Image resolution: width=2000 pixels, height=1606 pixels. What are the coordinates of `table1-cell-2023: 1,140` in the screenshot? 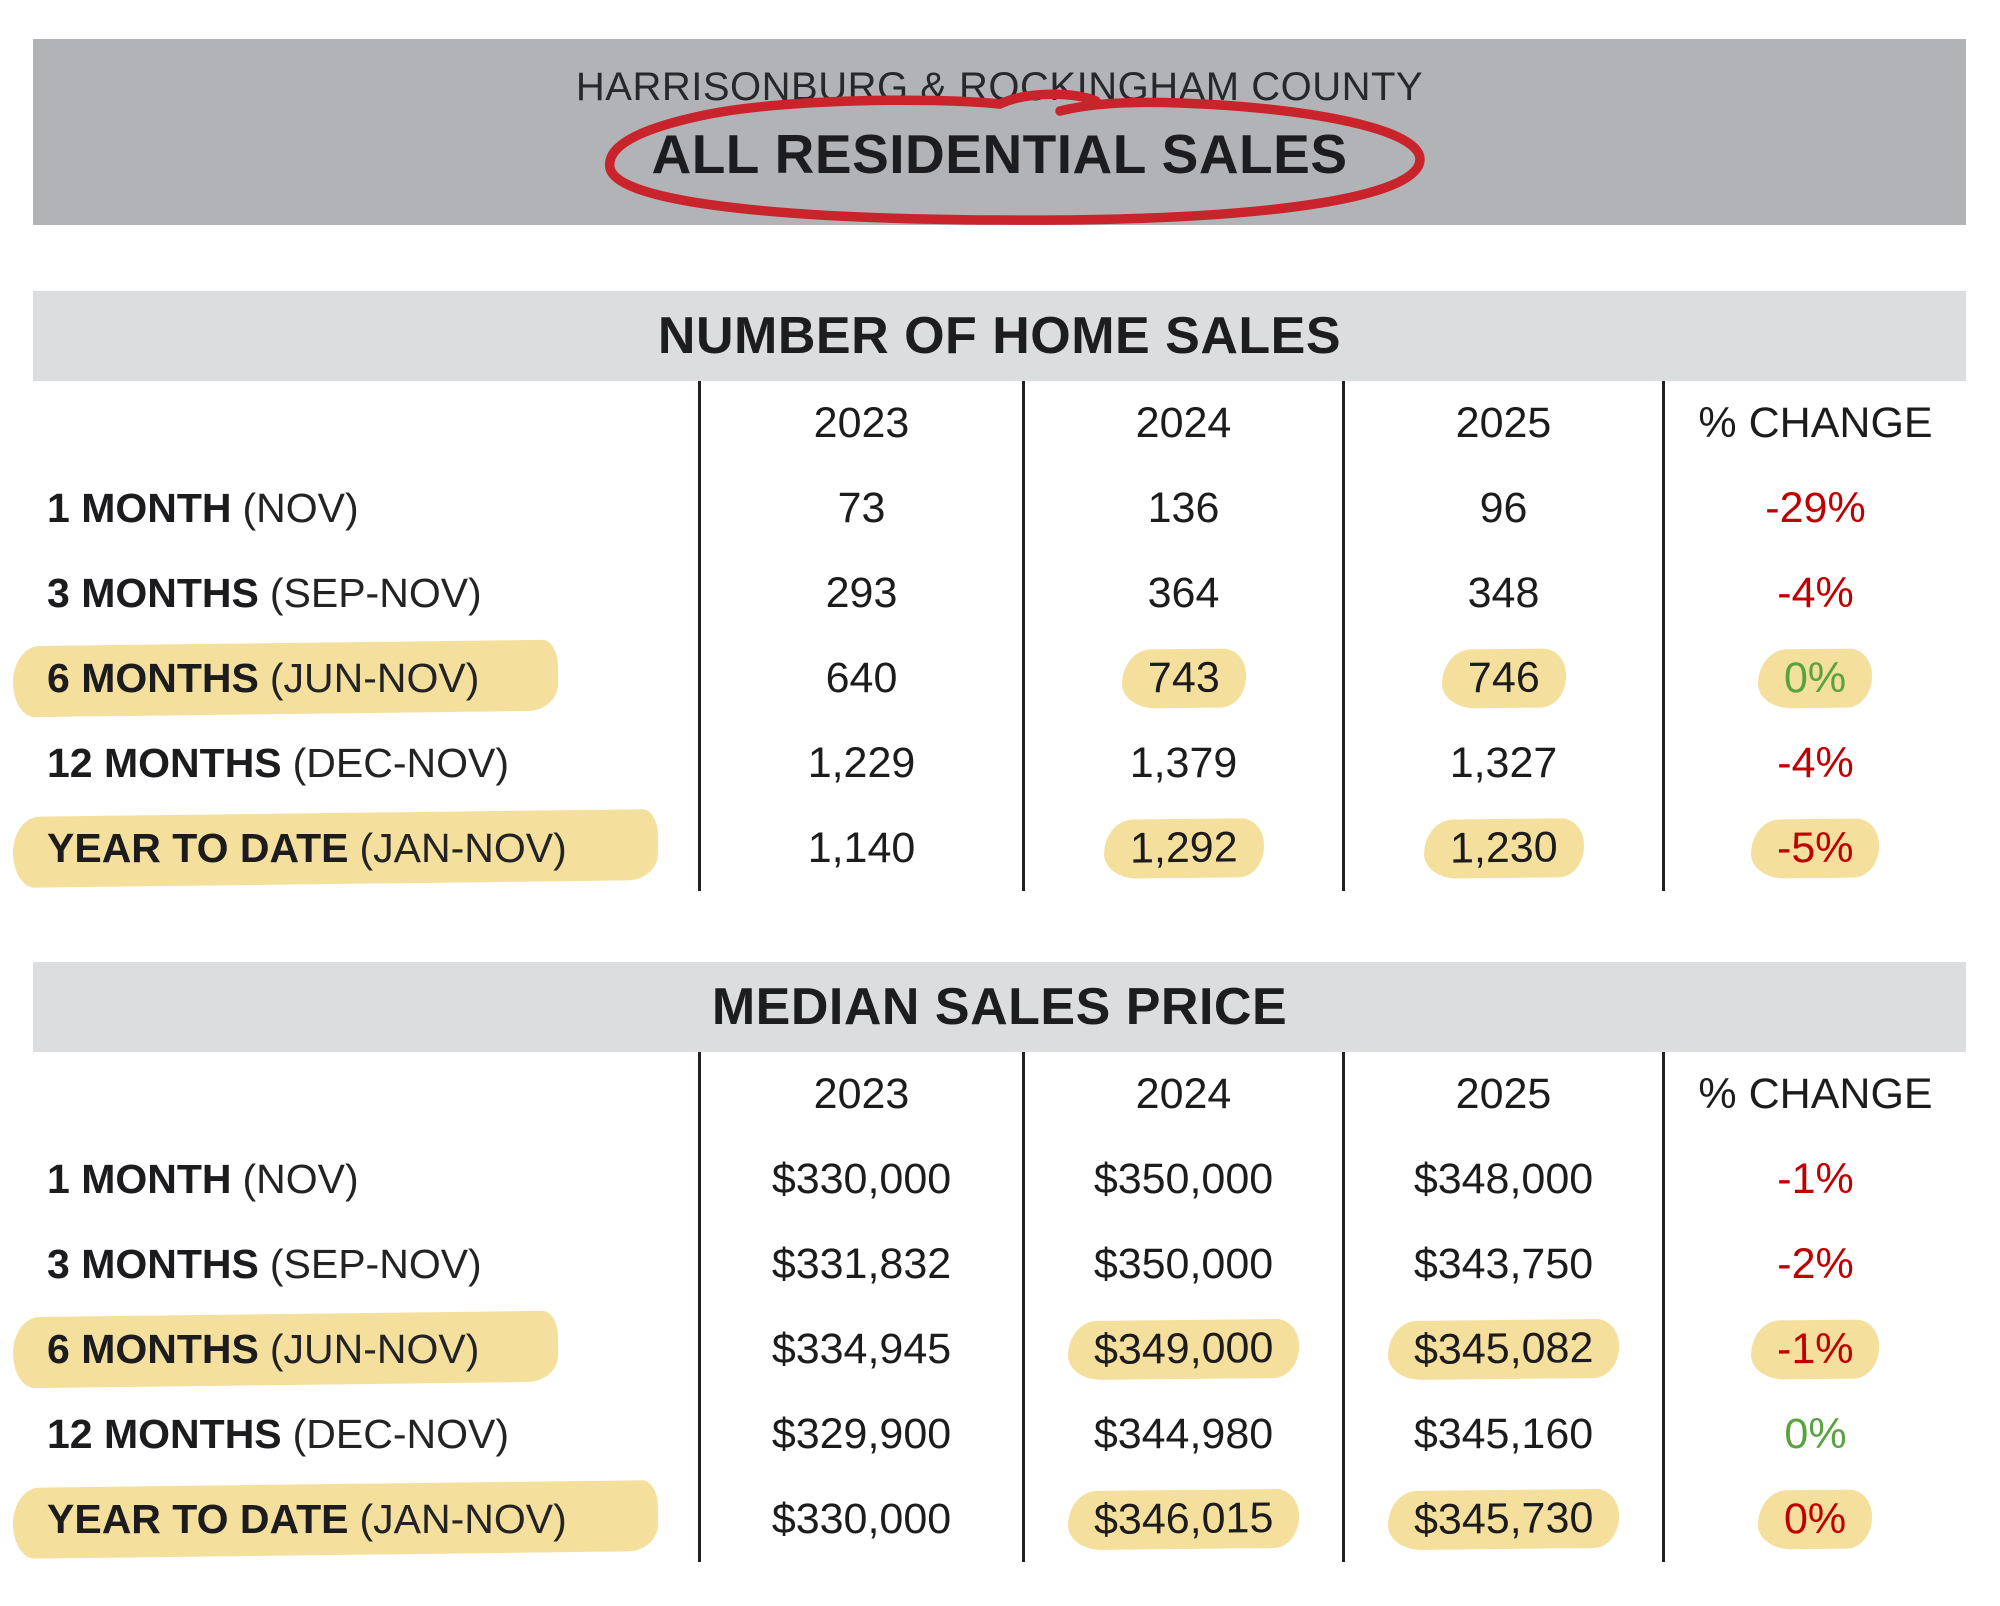 It's located at (860, 848).